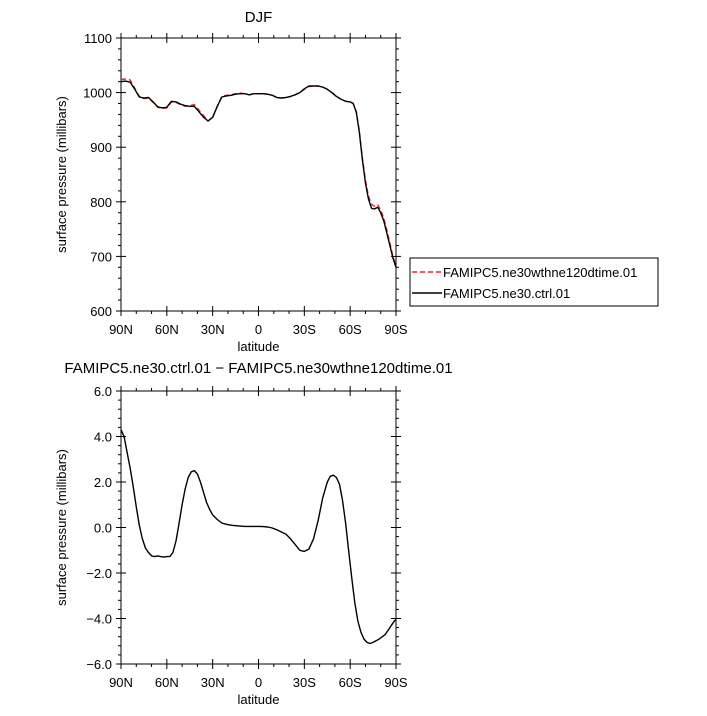 Image resolution: width=707 pixels, height=716 pixels. What do you see at coordinates (259, 17) in the screenshot?
I see `top-chart-title: DJF` at bounding box center [259, 17].